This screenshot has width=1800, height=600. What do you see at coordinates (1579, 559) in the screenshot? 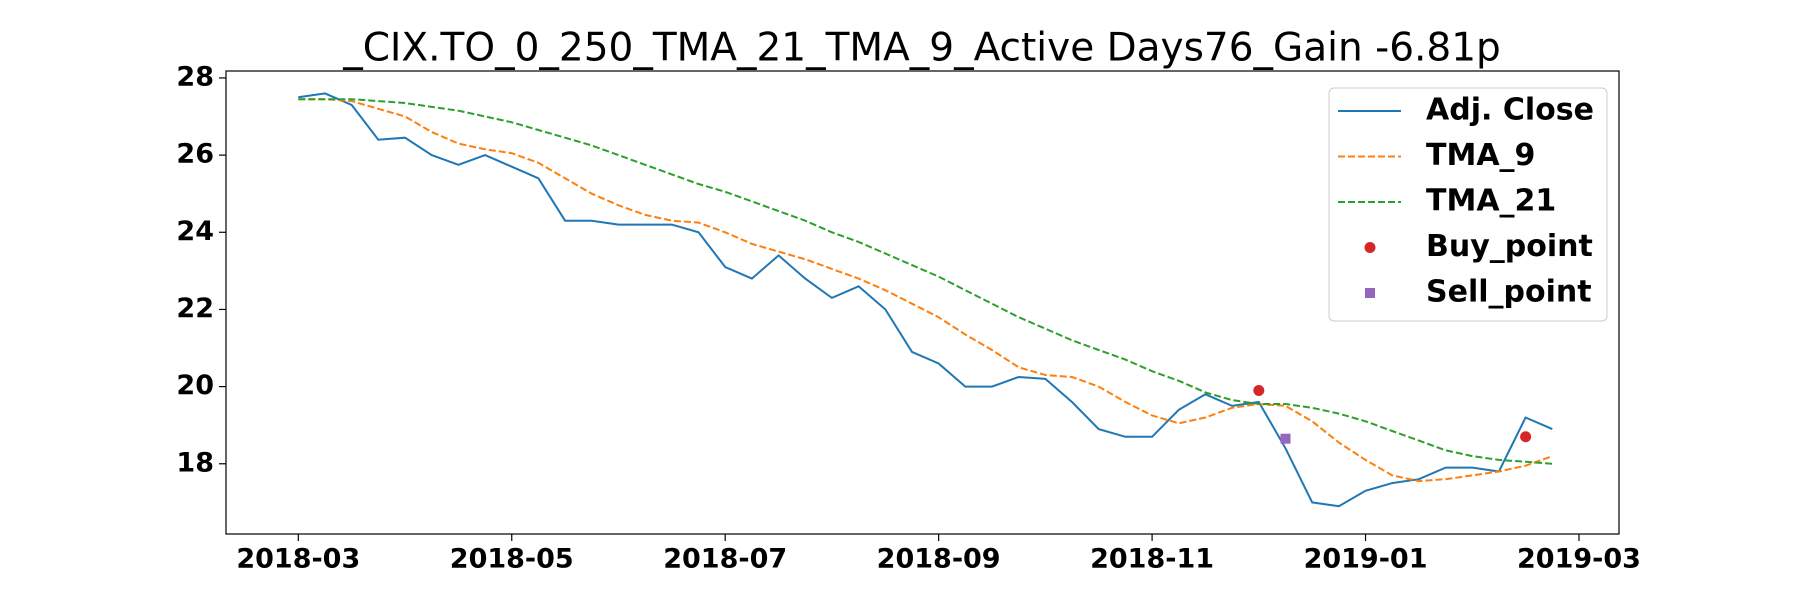
I see `x-tick-label: 2019-03` at bounding box center [1579, 559].